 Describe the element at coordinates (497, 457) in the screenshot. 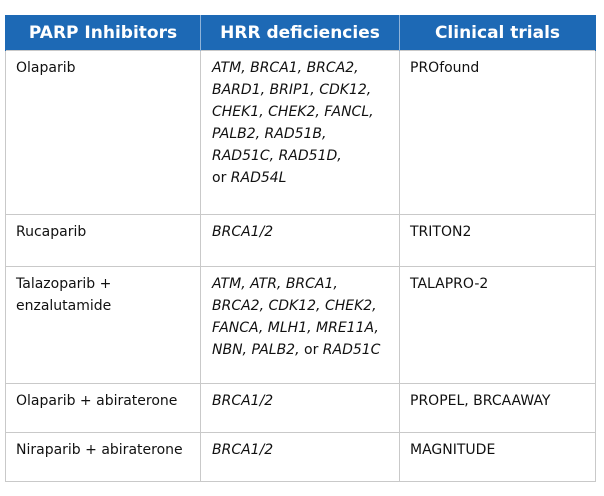

I see `trials-cell: MAGNITUDE` at that location.